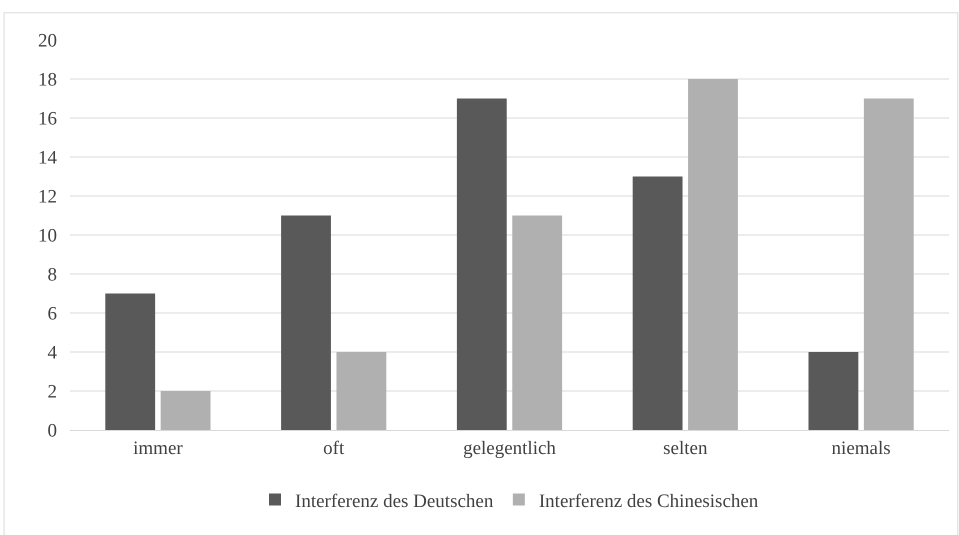 This screenshot has height=535, width=959. Describe the element at coordinates (861, 448) in the screenshot. I see `x-tick-label: niemals` at that location.